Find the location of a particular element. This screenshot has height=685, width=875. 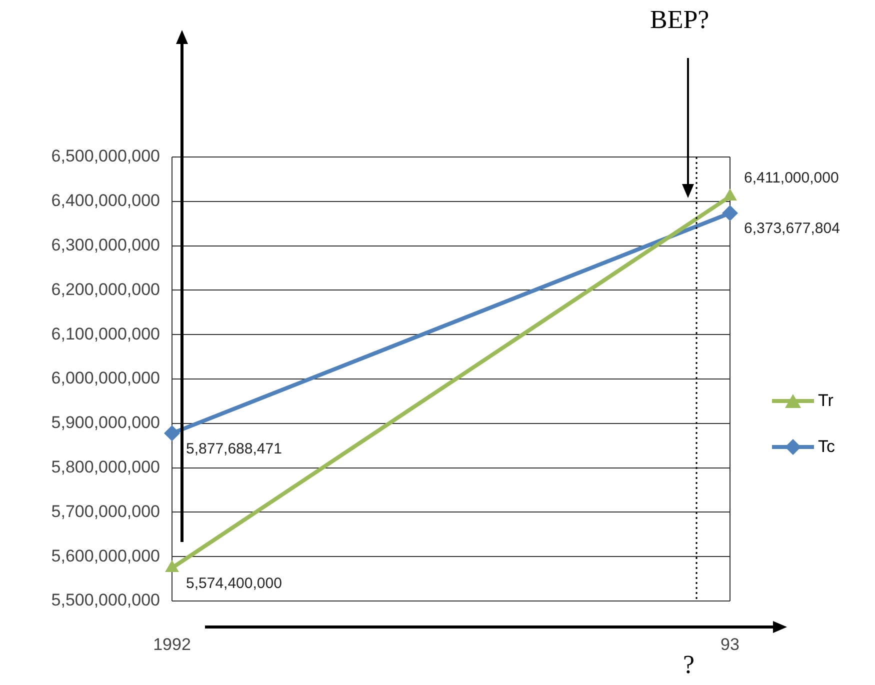

legend-label: Tc is located at coordinates (826, 447).